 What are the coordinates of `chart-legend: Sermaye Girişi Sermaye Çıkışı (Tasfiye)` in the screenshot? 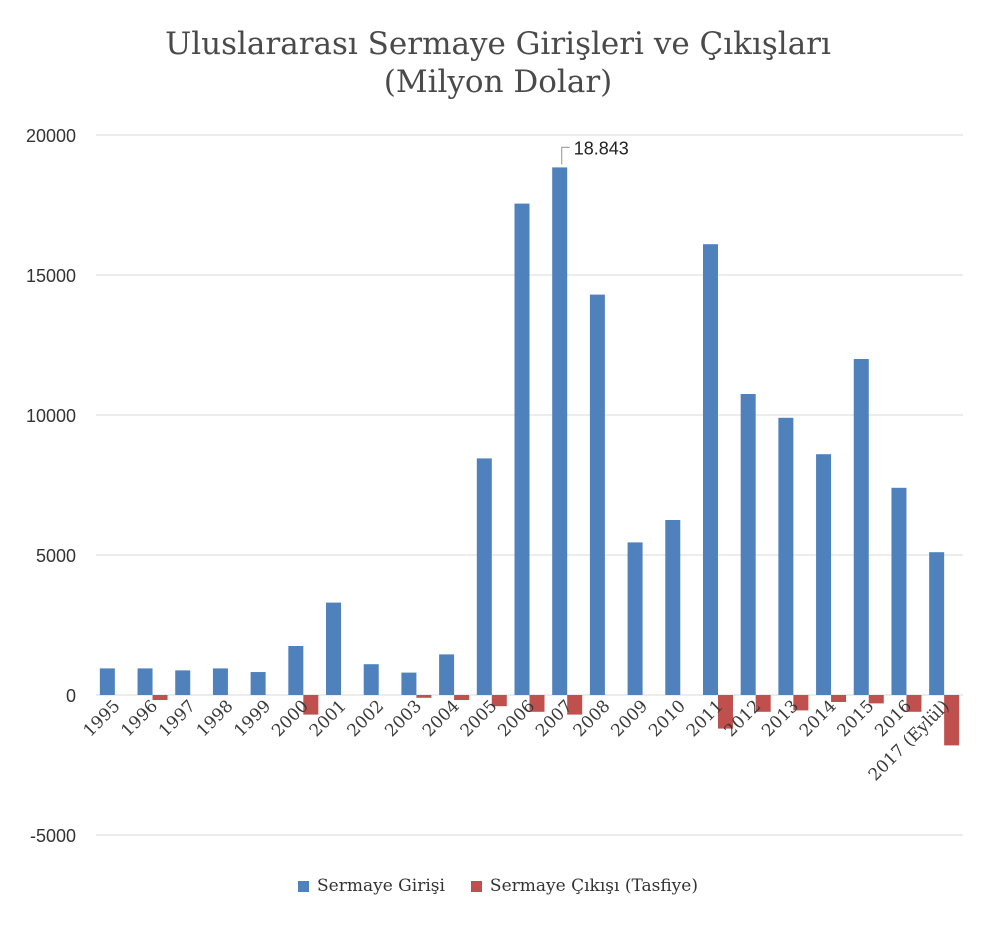 It's located at (498, 886).